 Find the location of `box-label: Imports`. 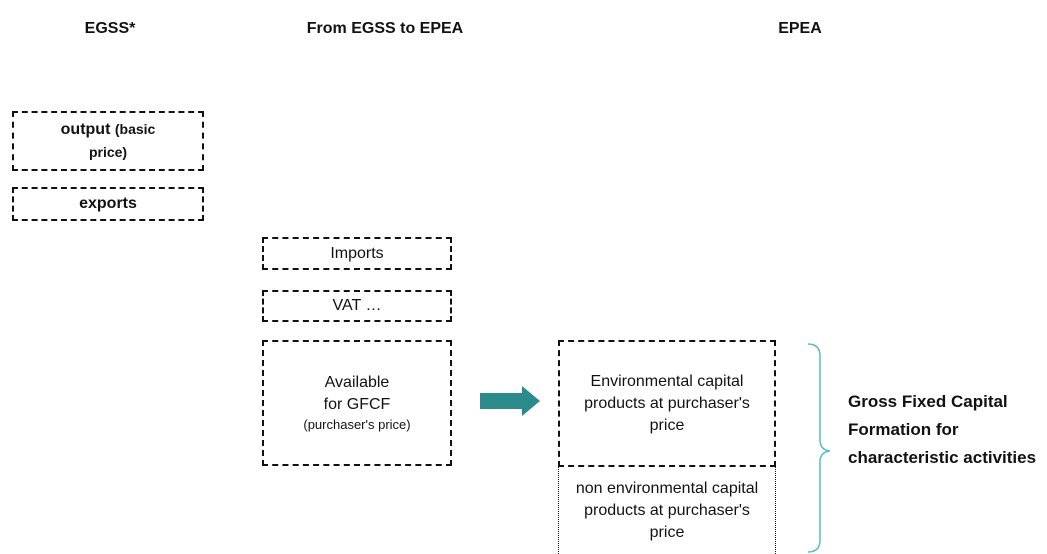

box-label: Imports is located at coordinates (357, 253).